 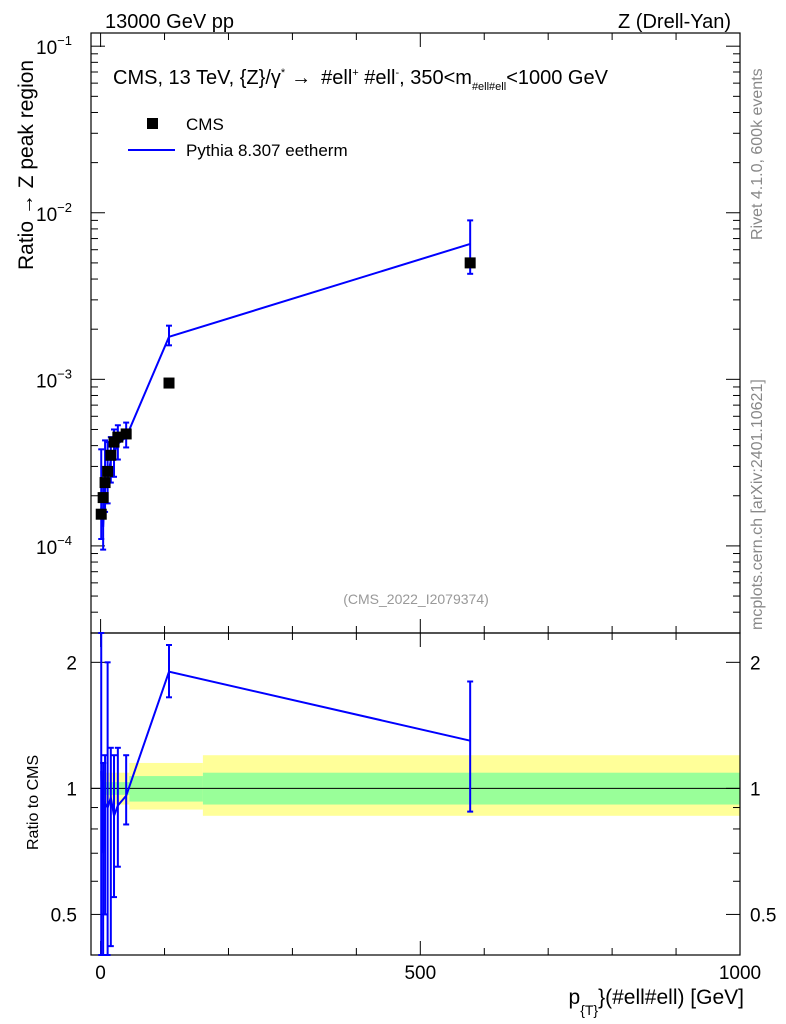 What do you see at coordinates (415, 785) in the screenshot?
I see `ratio-bands` at bounding box center [415, 785].